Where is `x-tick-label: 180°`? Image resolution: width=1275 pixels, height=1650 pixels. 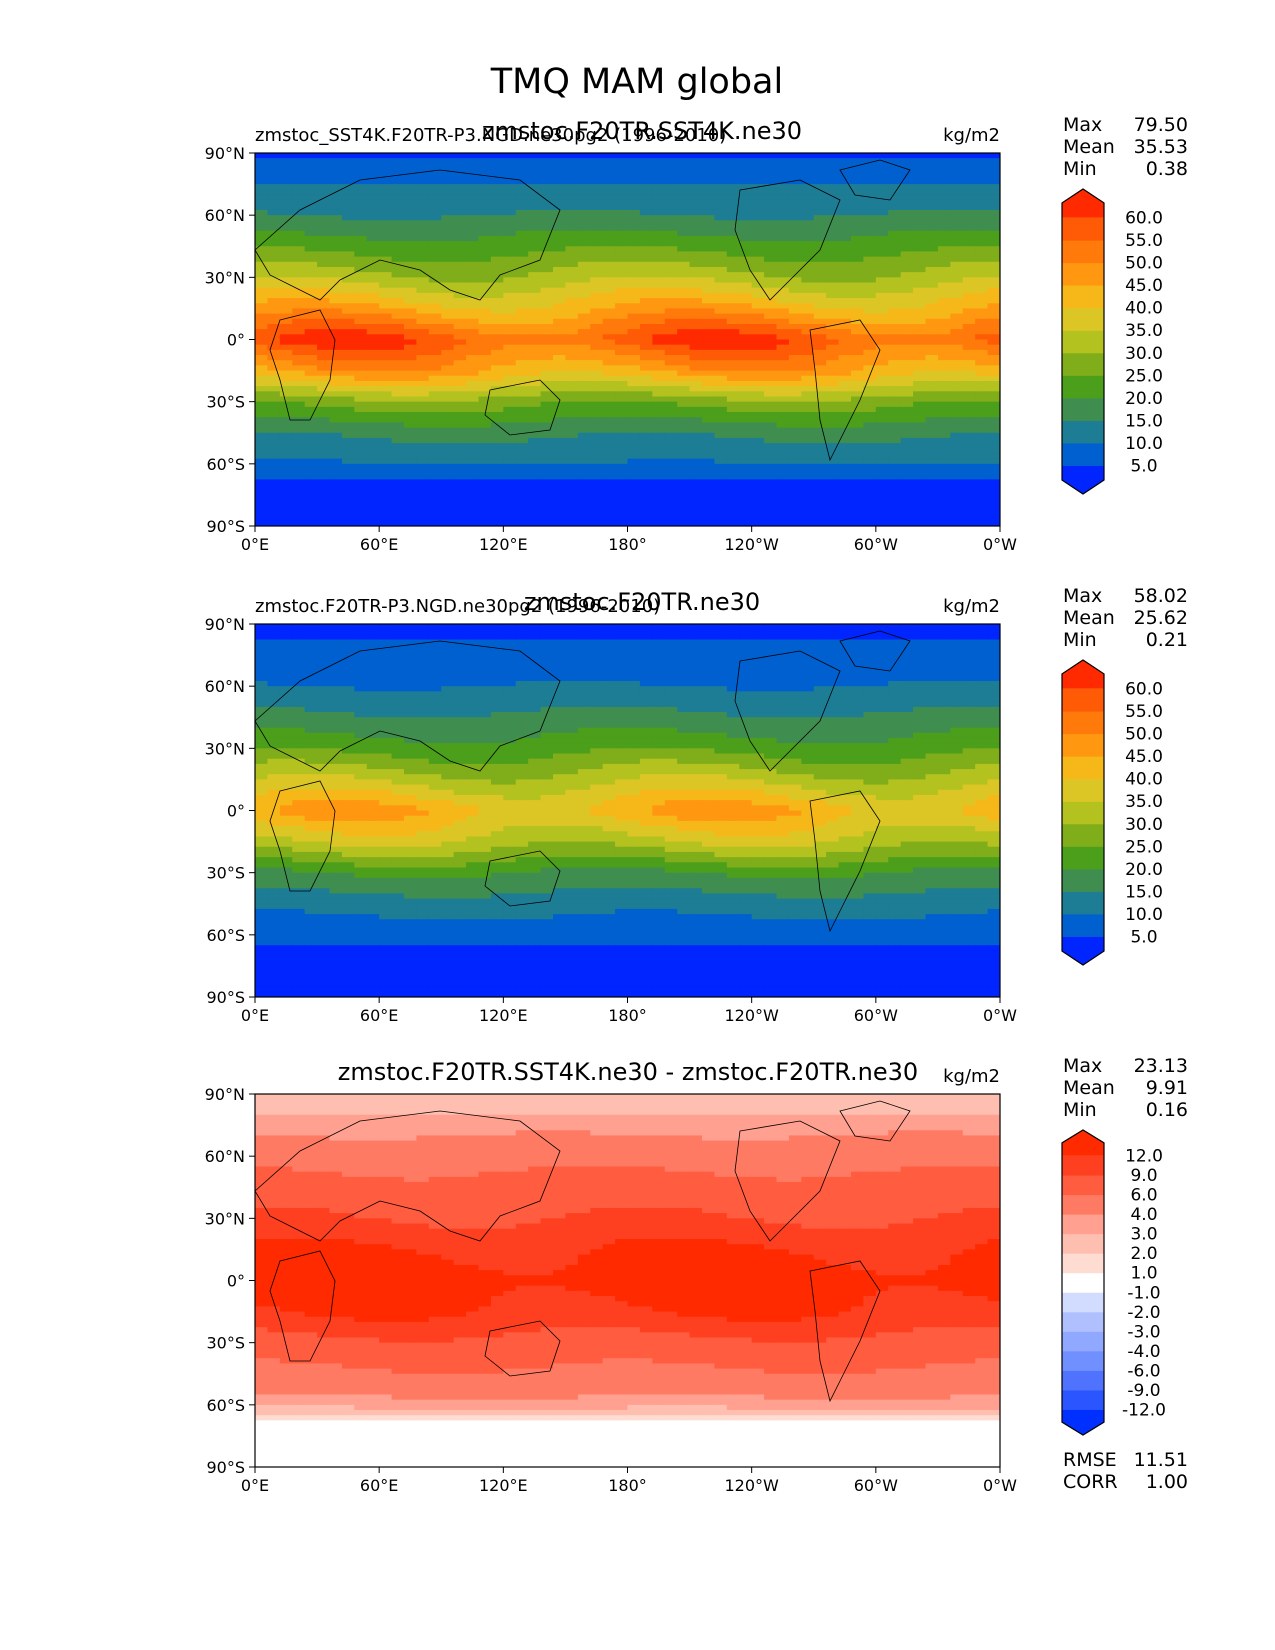 x-tick-label: 180° is located at coordinates (627, 544).